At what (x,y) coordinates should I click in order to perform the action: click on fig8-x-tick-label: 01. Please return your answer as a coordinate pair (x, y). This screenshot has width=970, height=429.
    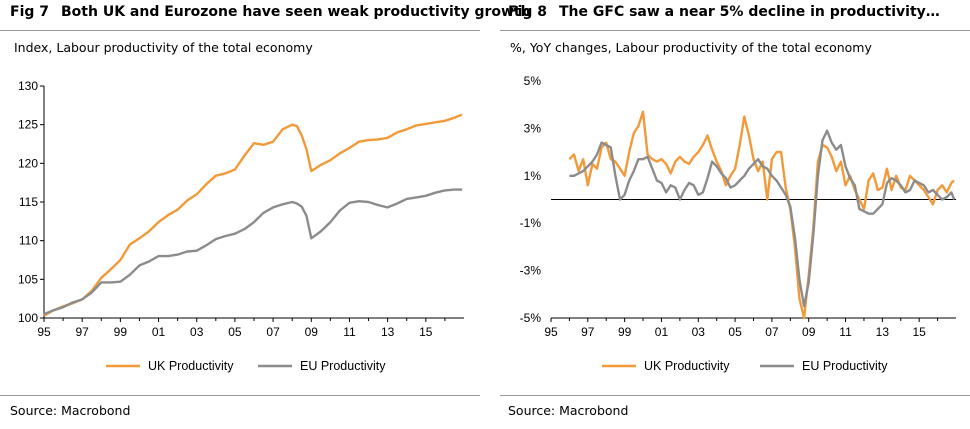
    Looking at the image, I should click on (662, 332).